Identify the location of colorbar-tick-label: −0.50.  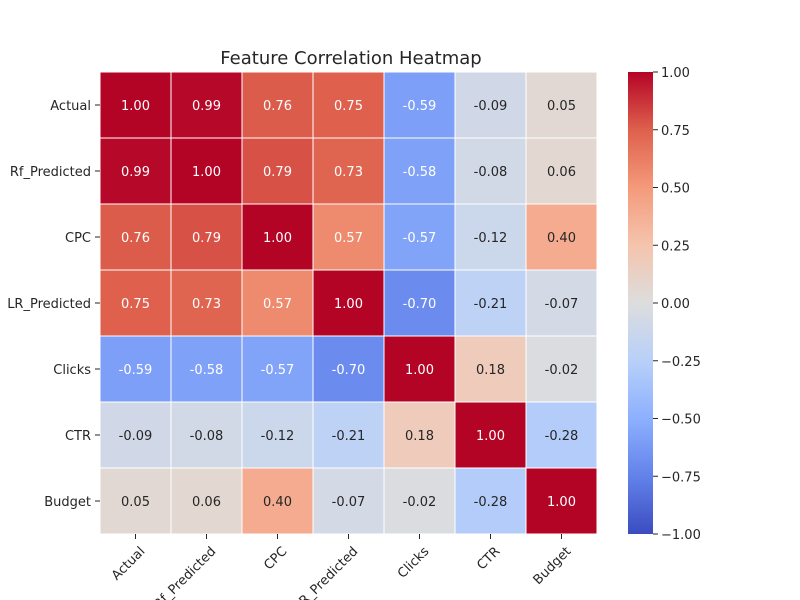
(681, 420).